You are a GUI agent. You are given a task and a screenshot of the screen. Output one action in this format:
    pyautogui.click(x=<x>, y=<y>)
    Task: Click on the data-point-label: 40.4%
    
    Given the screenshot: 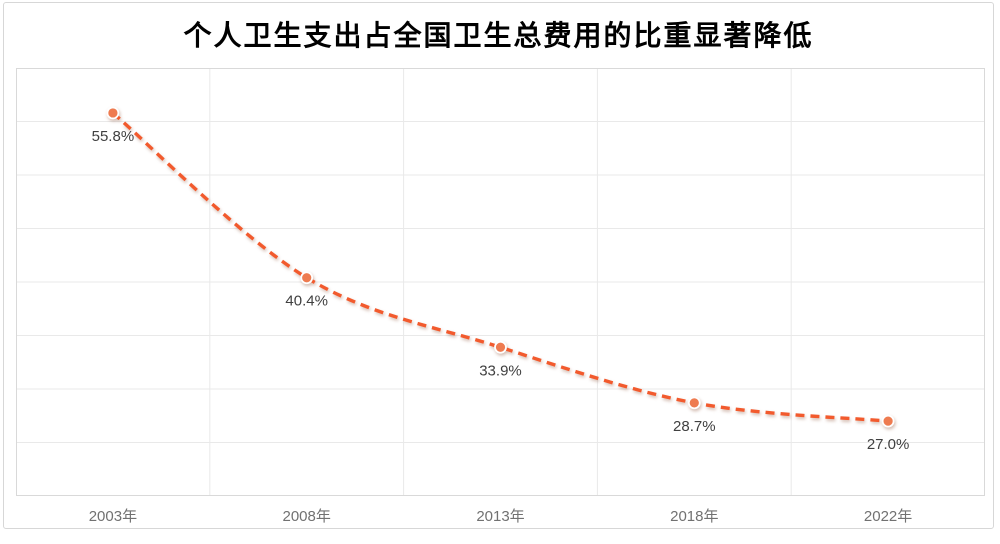 What is the action you would take?
    pyautogui.click(x=306, y=301)
    